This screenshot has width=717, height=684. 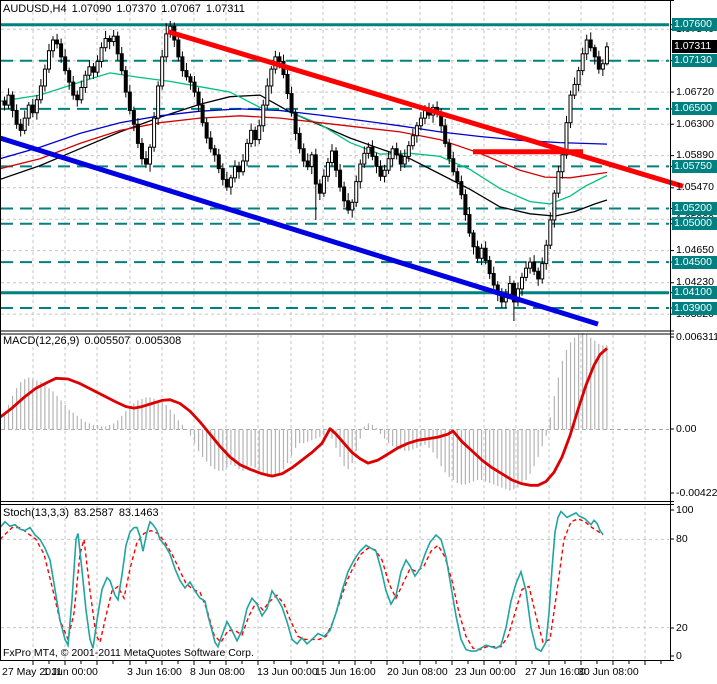 I want to click on ma-blue, so click(x=304, y=134).